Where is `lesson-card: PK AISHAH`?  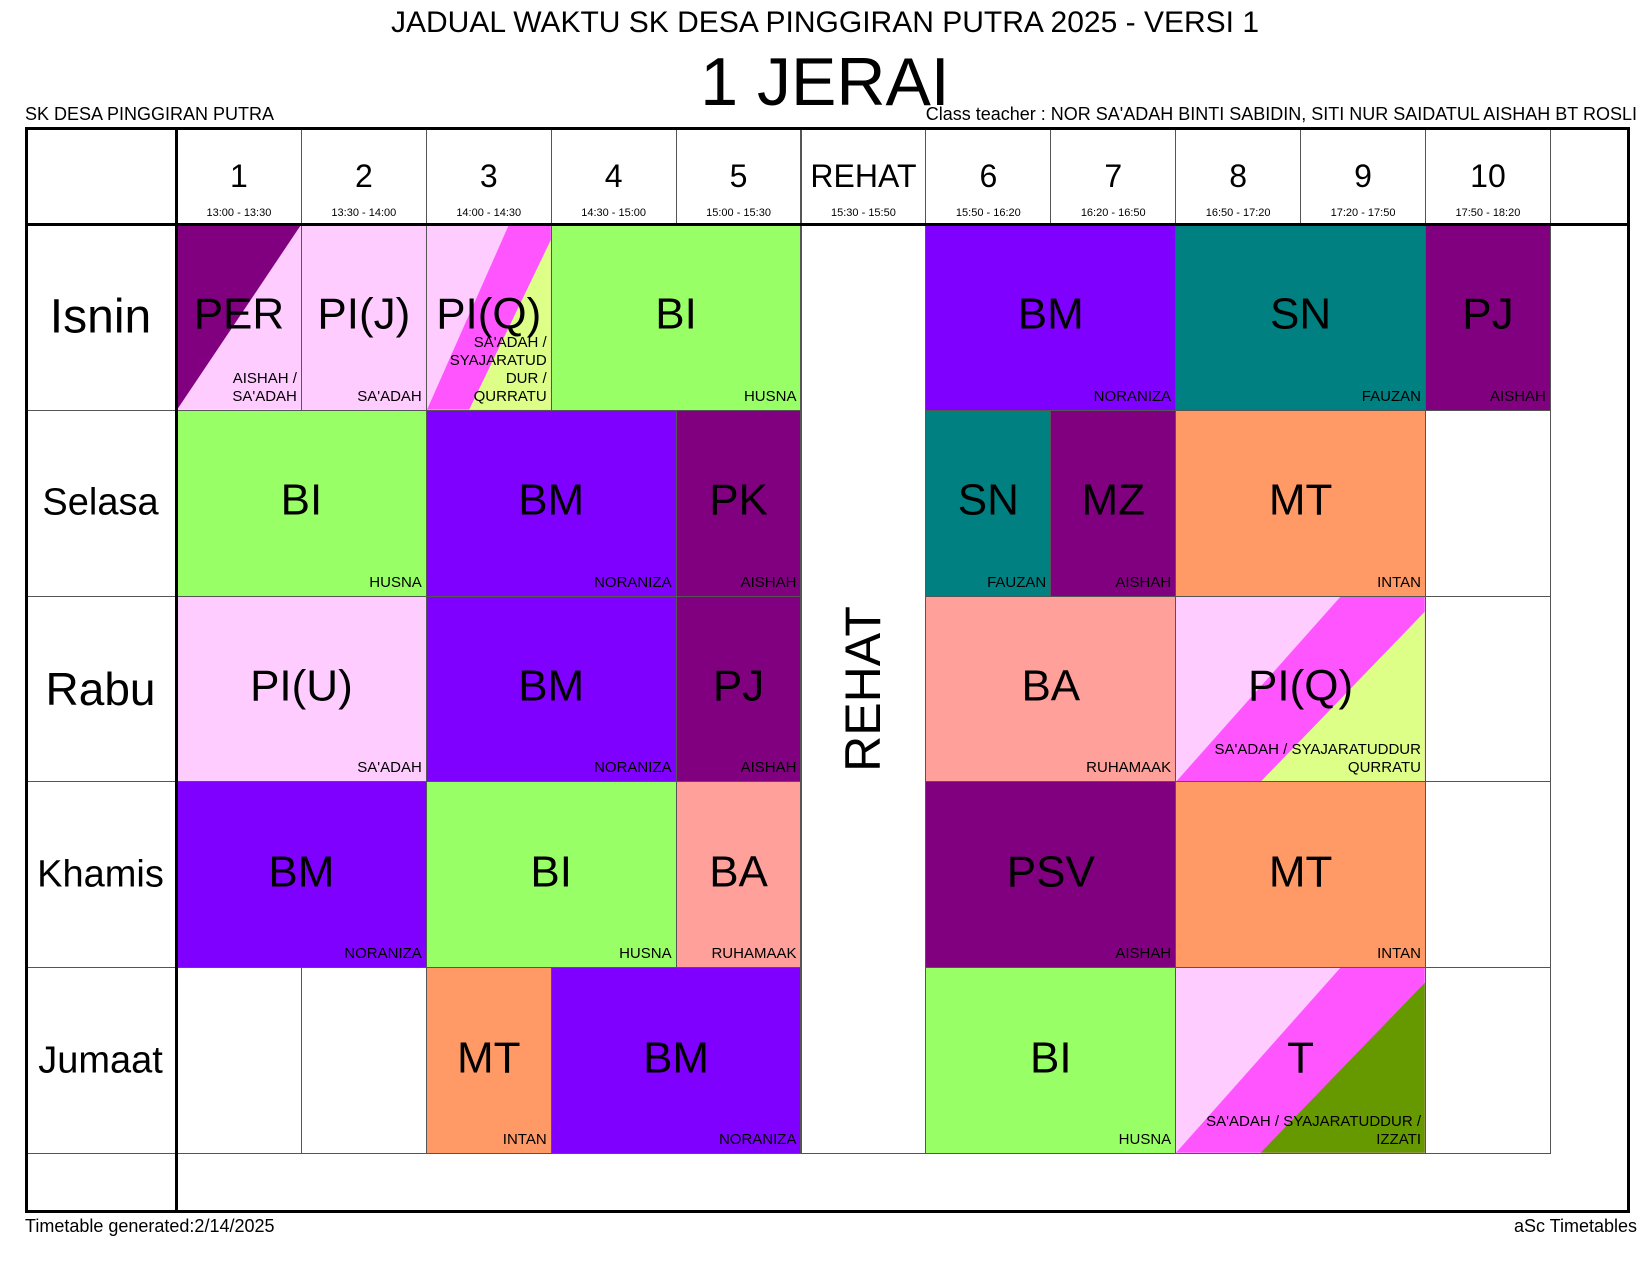 lesson-card: PK AISHAH is located at coordinates (738, 503).